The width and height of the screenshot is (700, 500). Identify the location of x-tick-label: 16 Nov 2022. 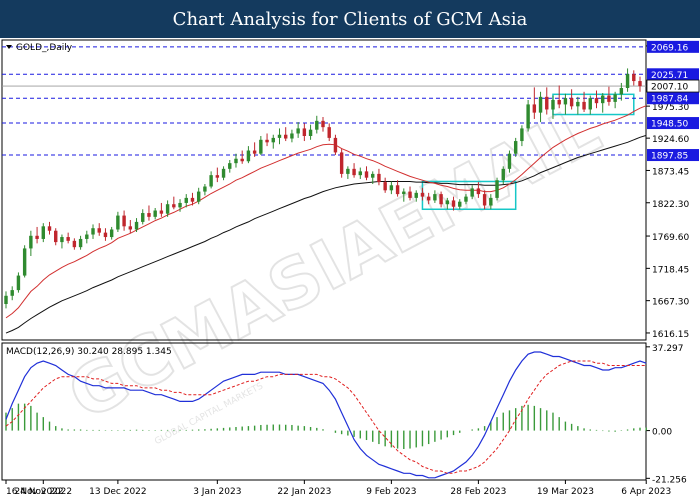
(35, 492).